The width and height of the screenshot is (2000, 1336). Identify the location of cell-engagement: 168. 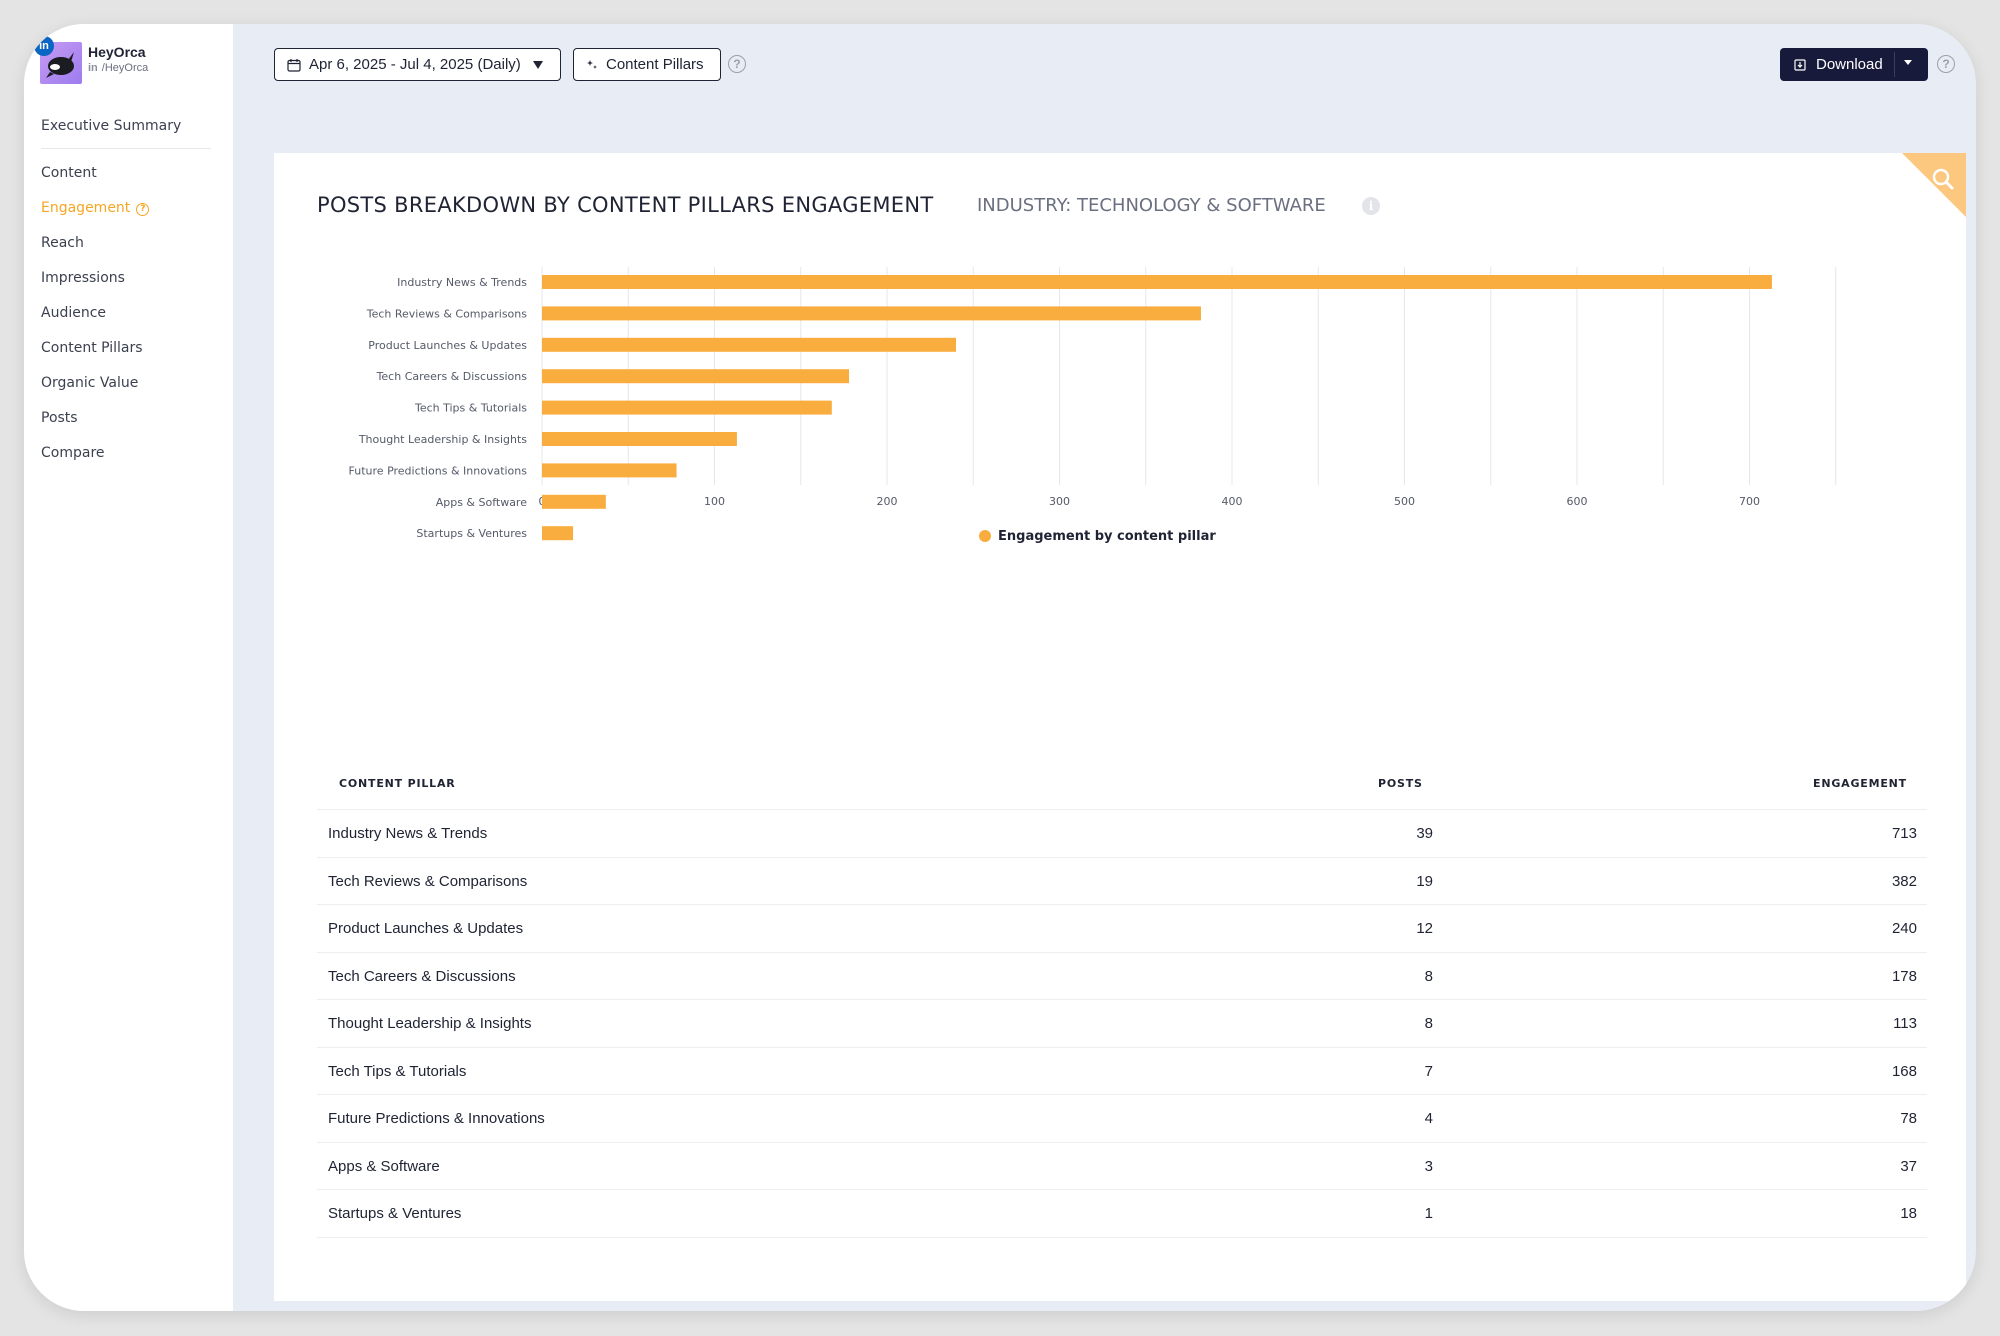
(1904, 1071).